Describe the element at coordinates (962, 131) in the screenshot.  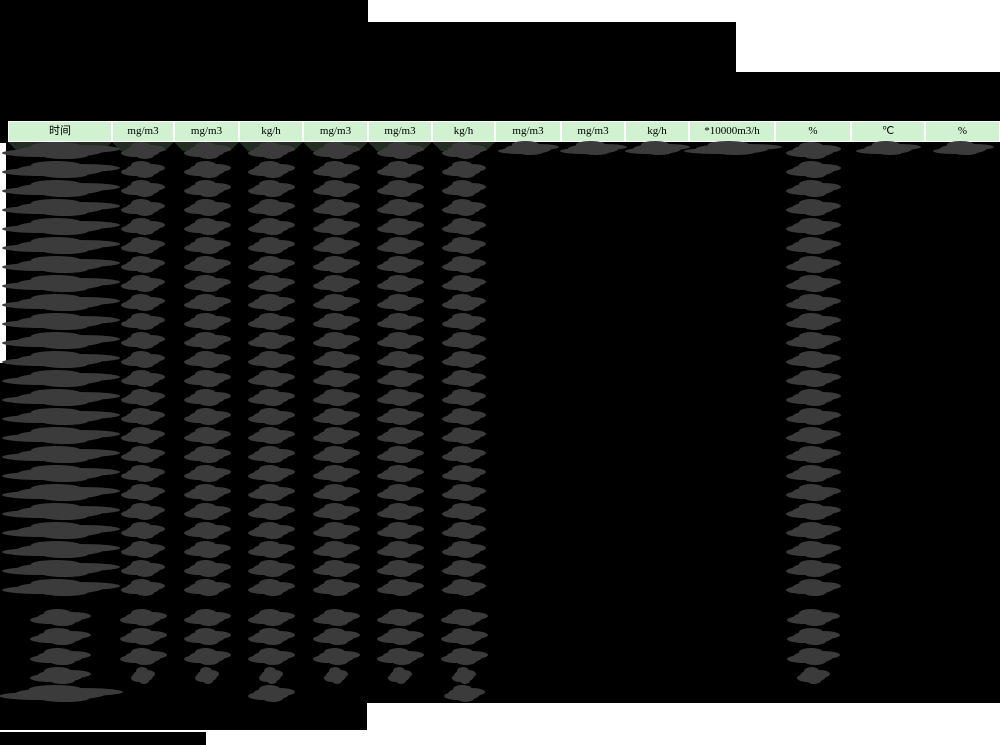
I see `header-cell-unit-14: %` at that location.